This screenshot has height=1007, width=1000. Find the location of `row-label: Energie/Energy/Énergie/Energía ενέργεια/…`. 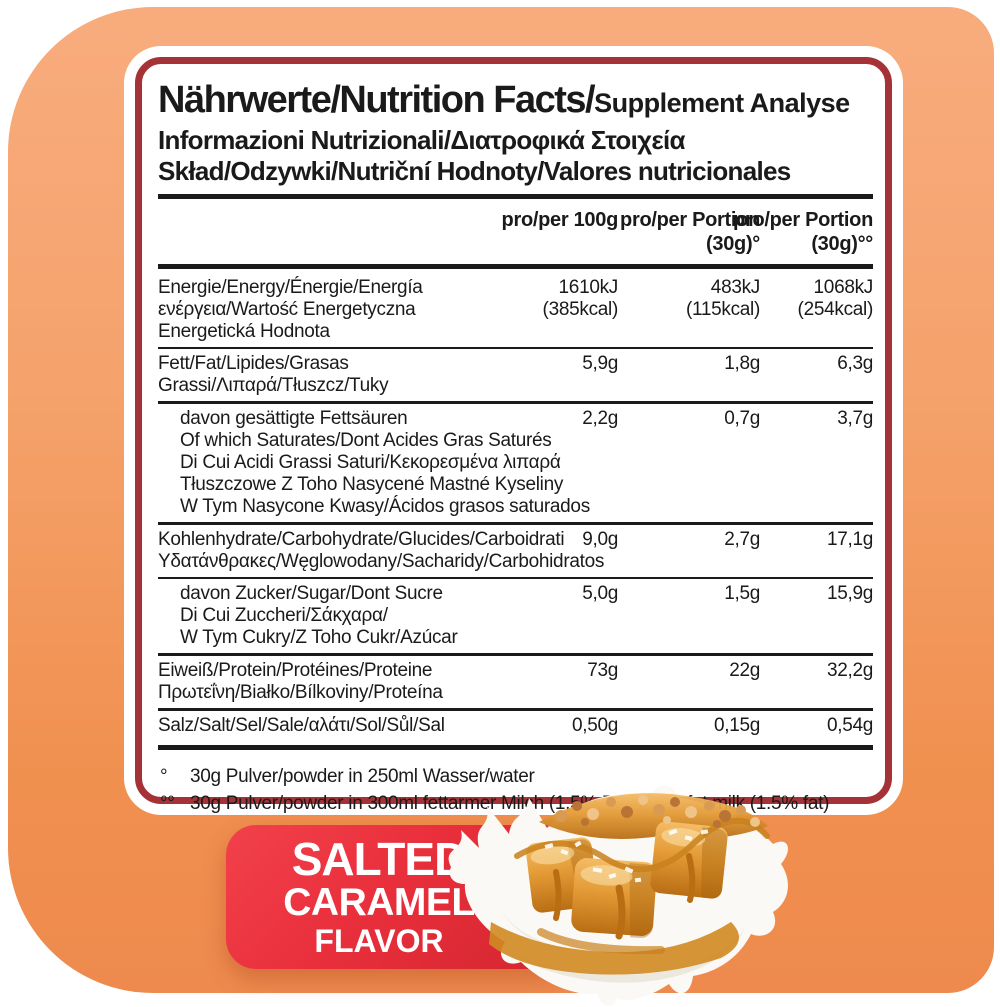

row-label: Energie/Energy/Énergie/Energía ενέργεια/… is located at coordinates (515, 310).